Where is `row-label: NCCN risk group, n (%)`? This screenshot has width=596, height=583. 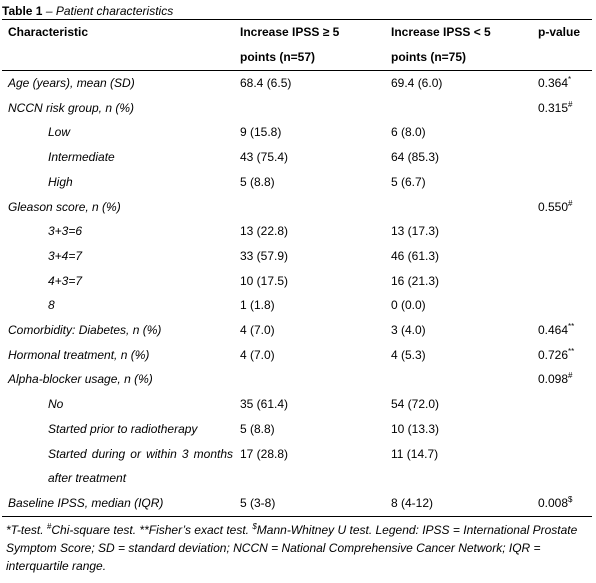 row-label: NCCN risk group, n (%) is located at coordinates (71, 107).